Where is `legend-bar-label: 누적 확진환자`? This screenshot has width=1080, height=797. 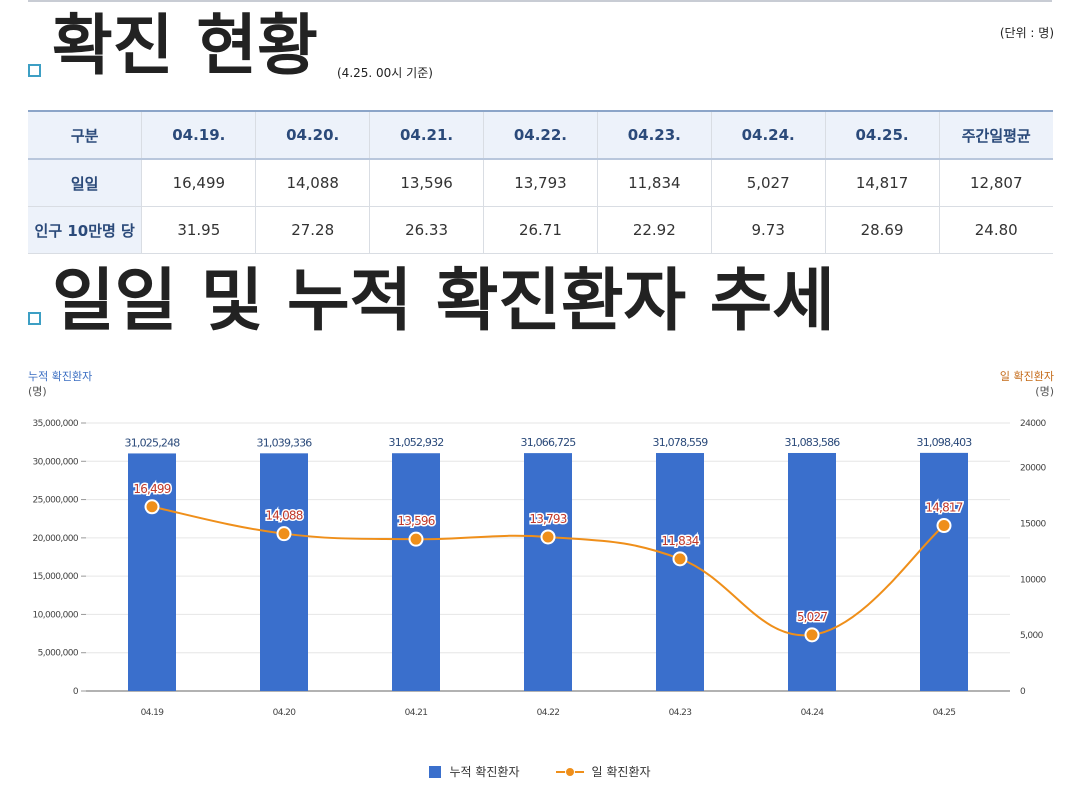
legend-bar-label: 누적 확진환자 is located at coordinates (484, 772).